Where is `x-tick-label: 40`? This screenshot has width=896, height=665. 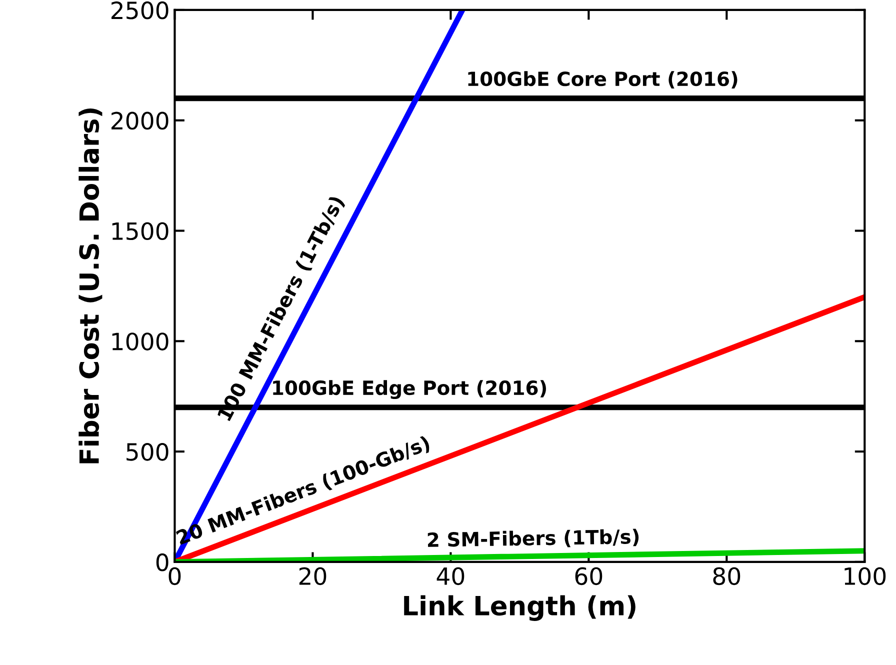
x-tick-label: 40 is located at coordinates (450, 576).